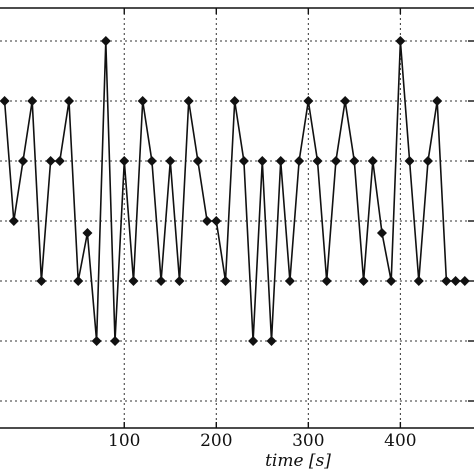 This screenshot has width=474, height=474. I want to click on x-tick-label: 400, so click(400, 441).